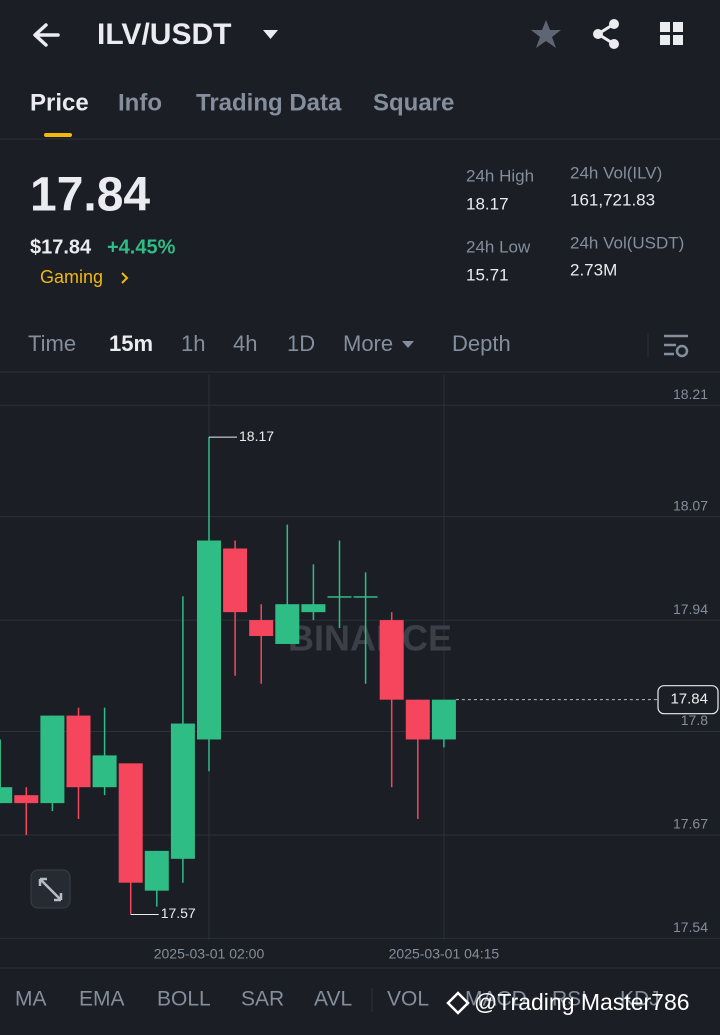 The height and width of the screenshot is (1035, 720). I want to click on annotation-label: 17.57, so click(178, 913).